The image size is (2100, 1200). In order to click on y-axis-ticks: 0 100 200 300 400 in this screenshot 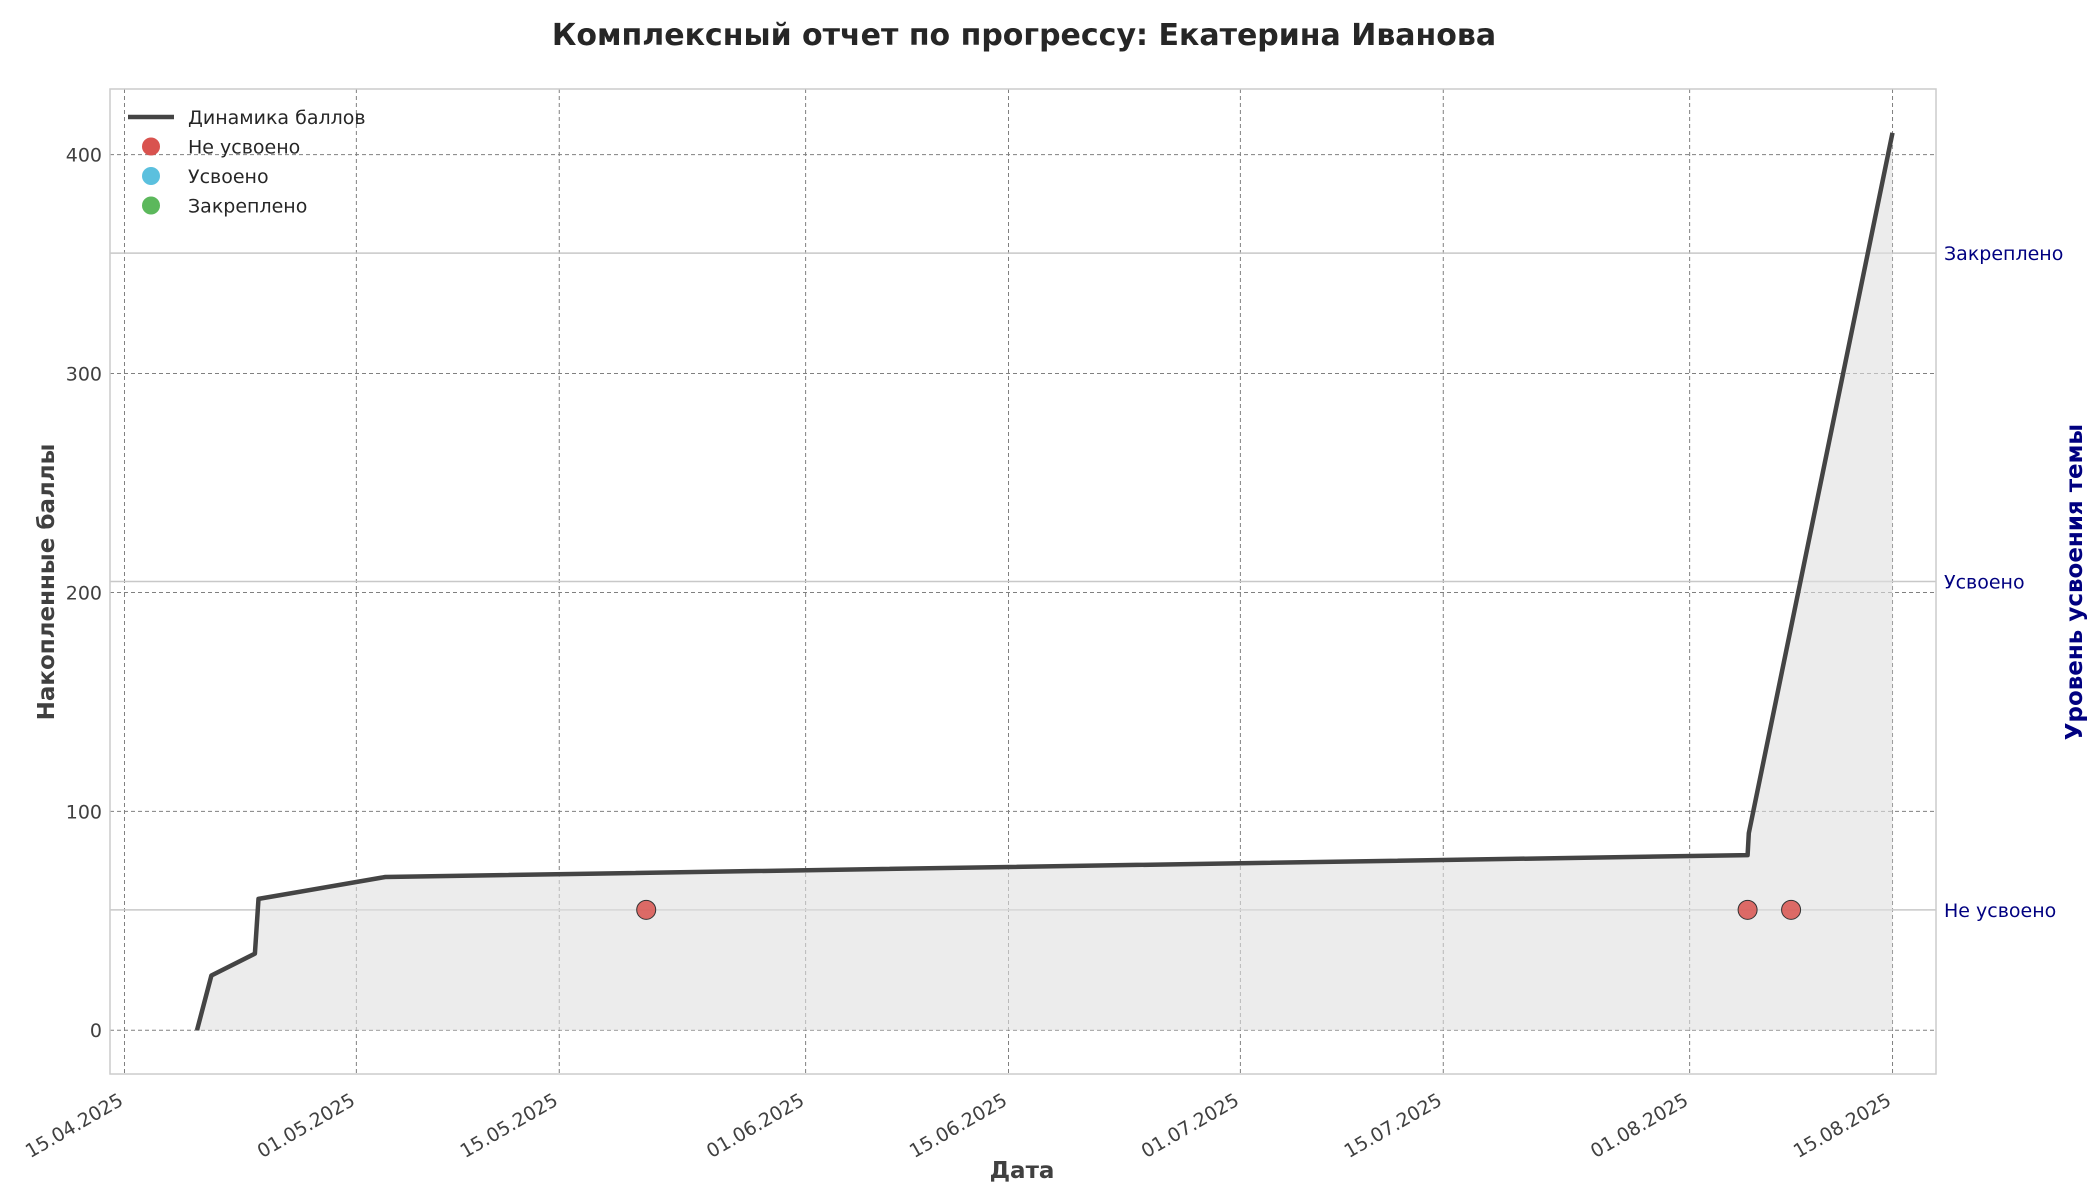, I will do `click(84, 594)`.